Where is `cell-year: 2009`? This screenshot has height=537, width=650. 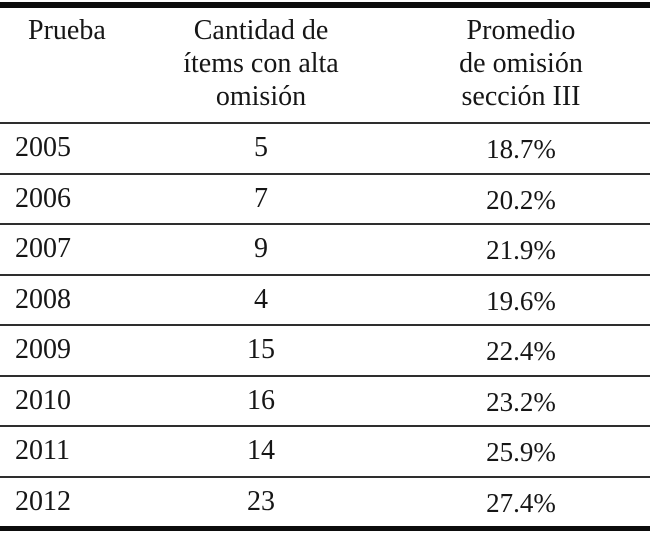 cell-year: 2009 is located at coordinates (43, 350).